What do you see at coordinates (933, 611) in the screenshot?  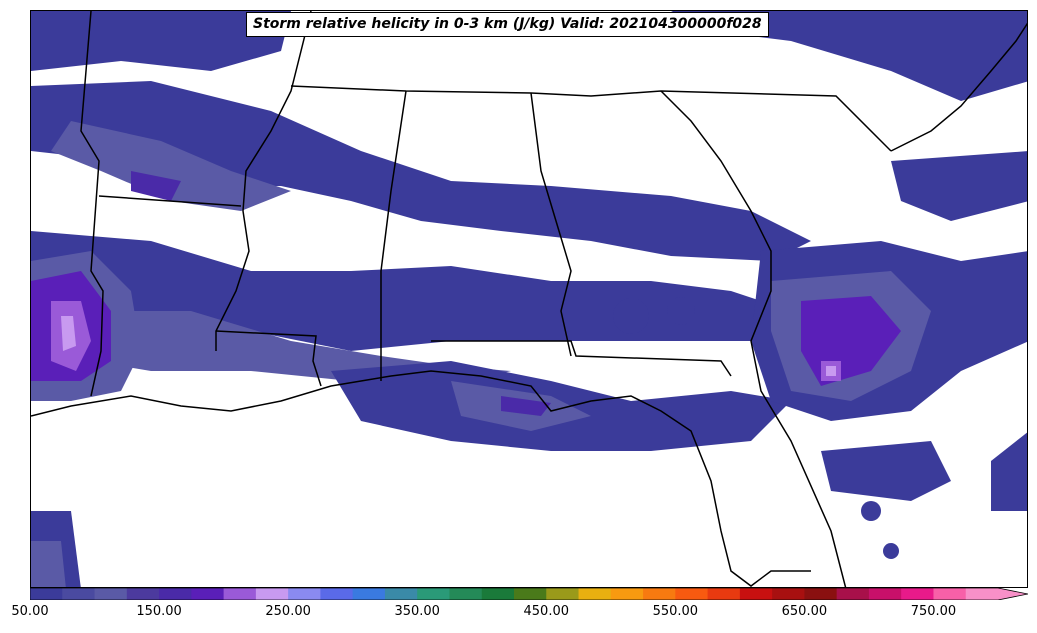 I see `colorbar-tick-label: 750.00` at bounding box center [933, 611].